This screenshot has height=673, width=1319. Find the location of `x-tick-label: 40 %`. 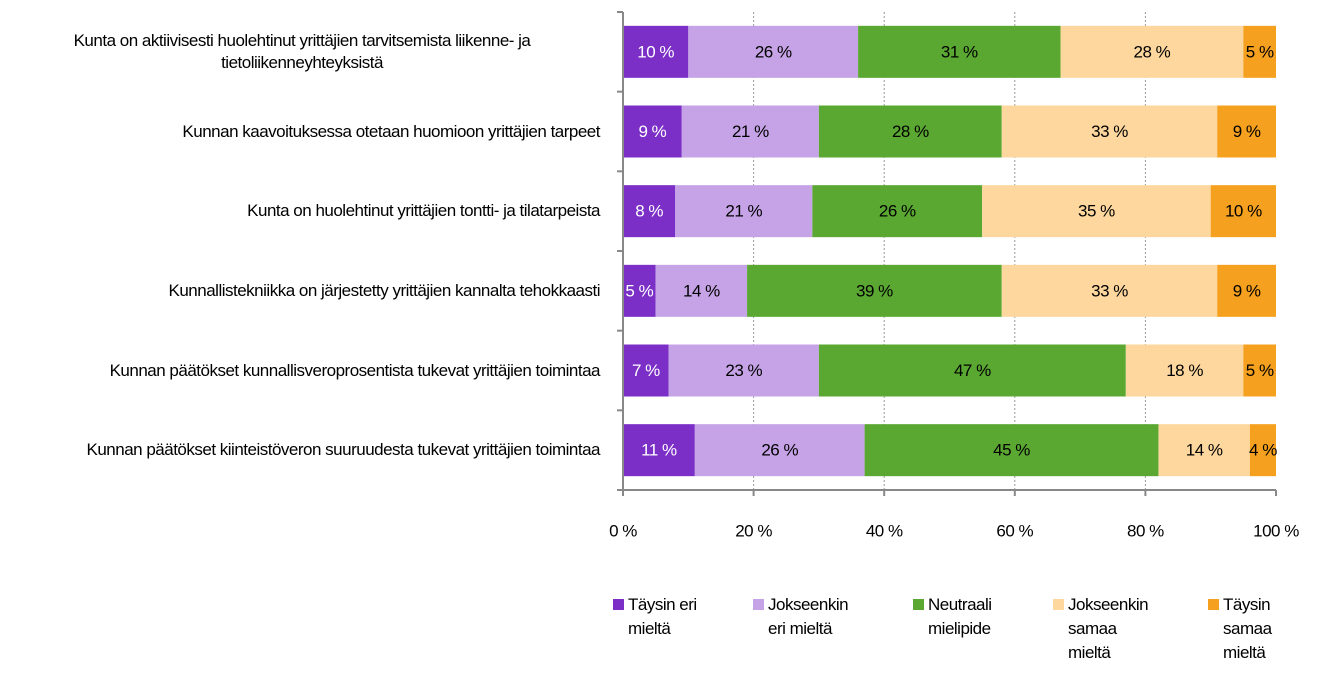

x-tick-label: 40 % is located at coordinates (884, 530).